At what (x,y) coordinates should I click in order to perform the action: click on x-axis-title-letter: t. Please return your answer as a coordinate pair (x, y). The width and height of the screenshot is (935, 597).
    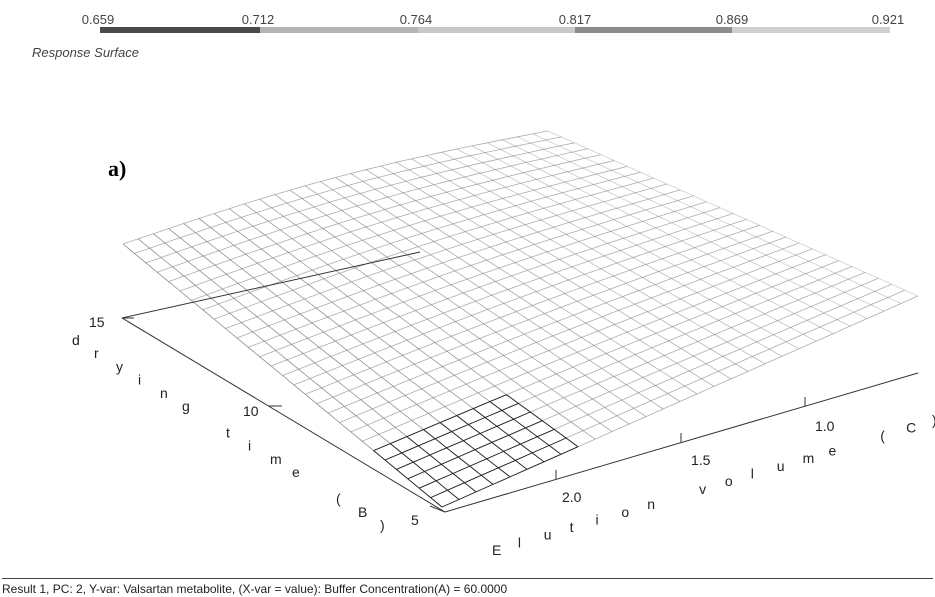
    Looking at the image, I should click on (572, 527).